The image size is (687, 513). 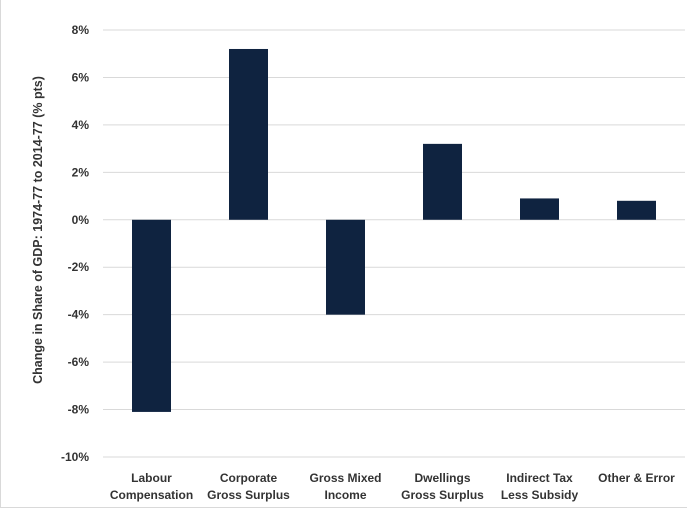 What do you see at coordinates (345, 486) in the screenshot?
I see `x-category-label: Gross Mixed Income` at bounding box center [345, 486].